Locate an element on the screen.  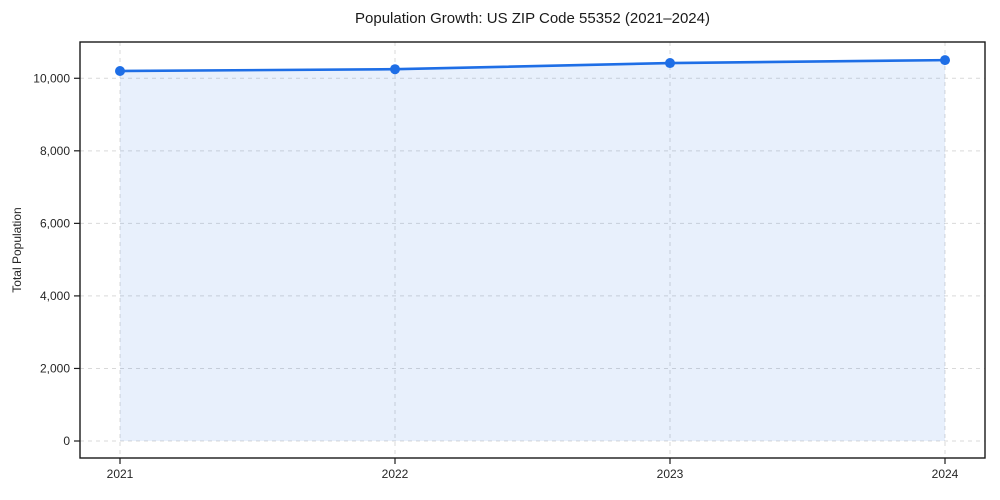
x-tick-label: 2023 is located at coordinates (670, 474).